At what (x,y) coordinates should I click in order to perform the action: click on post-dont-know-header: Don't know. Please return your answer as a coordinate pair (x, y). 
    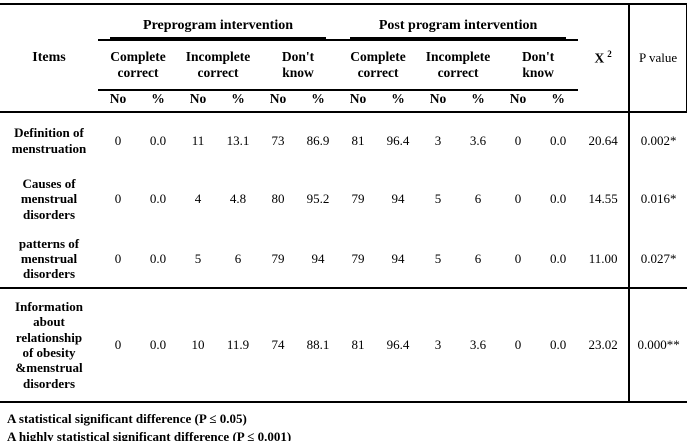
    Looking at the image, I should click on (538, 64).